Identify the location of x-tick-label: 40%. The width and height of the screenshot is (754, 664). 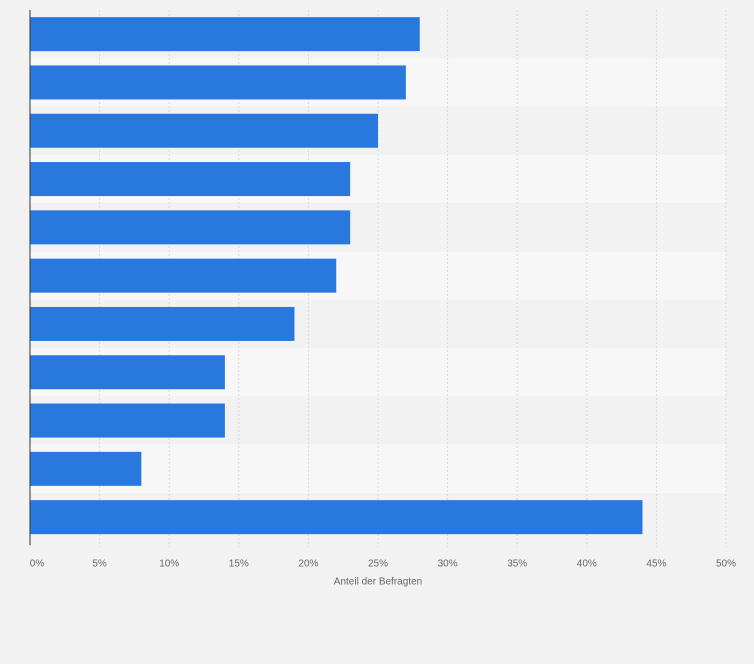
(587, 563).